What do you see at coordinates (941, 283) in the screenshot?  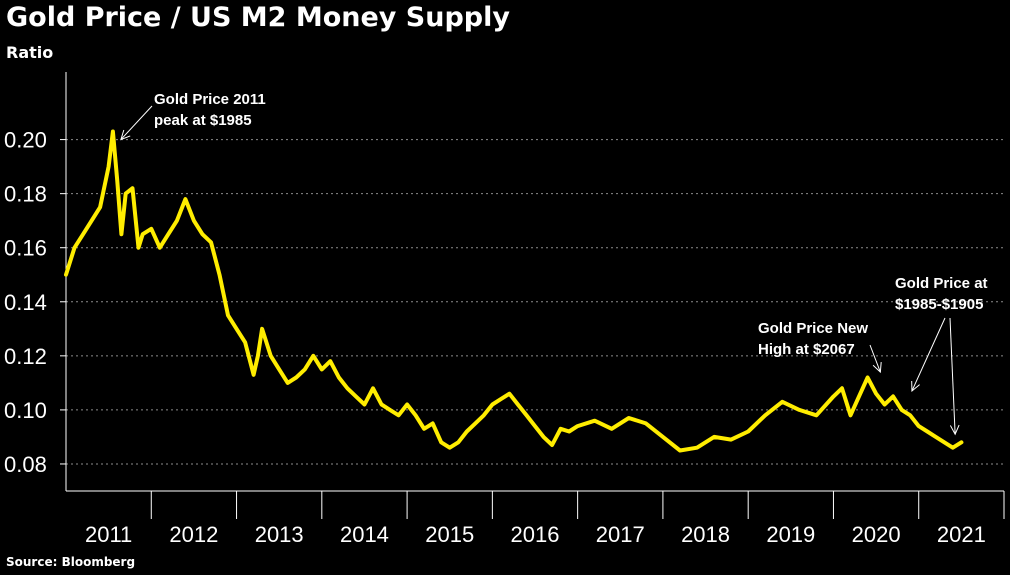 I see `annotation-1985-1905-line: Gold Price at` at bounding box center [941, 283].